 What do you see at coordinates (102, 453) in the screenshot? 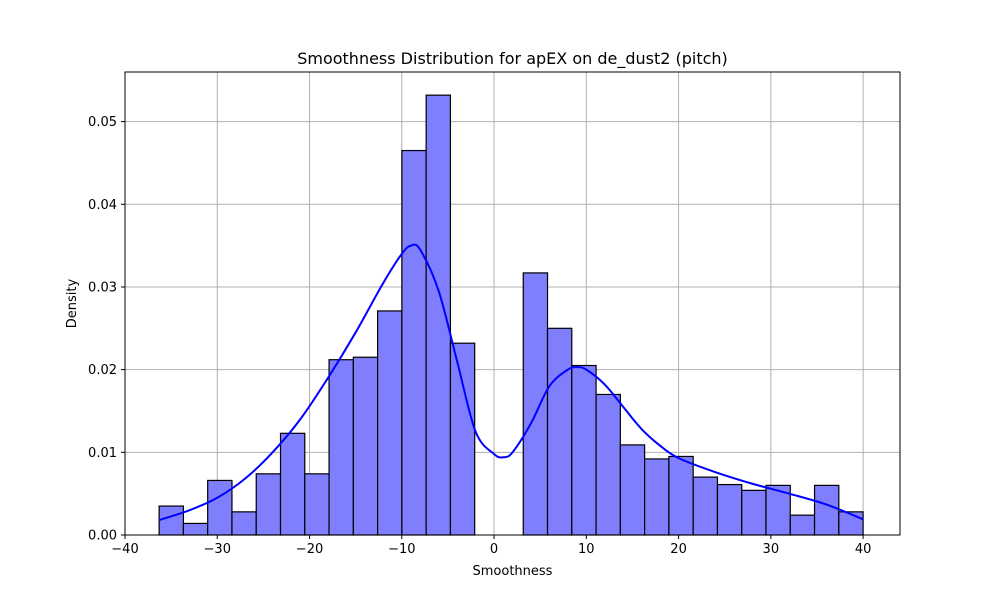
I see `y-tick-label: 0.01` at bounding box center [102, 453].